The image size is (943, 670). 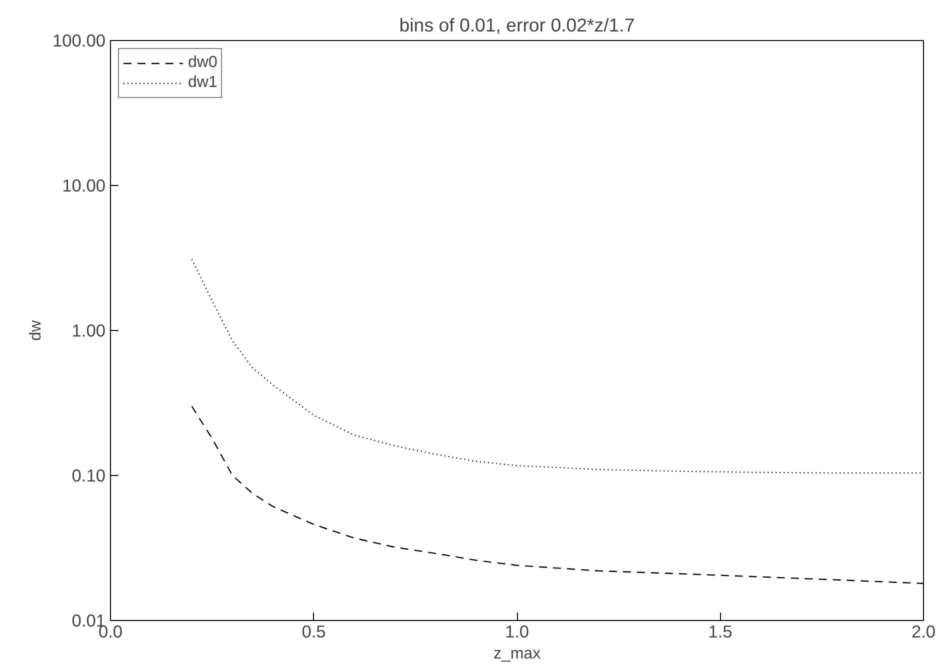 I want to click on legend-label: dw1, so click(x=203, y=83).